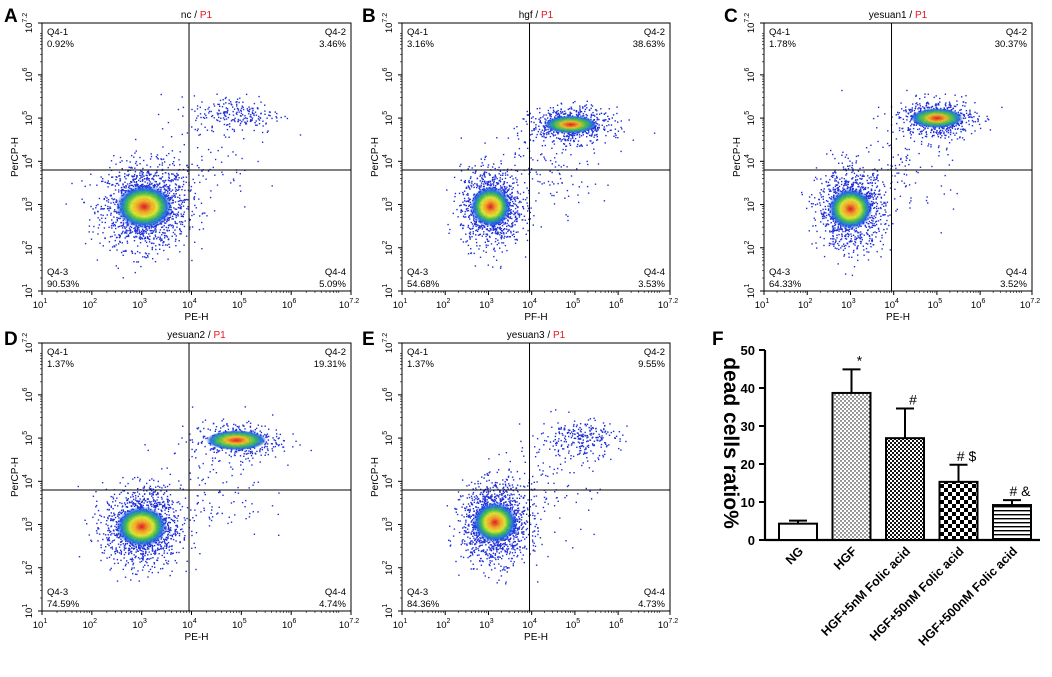  Describe the element at coordinates (11, 16) in the screenshot. I see `panel-letter: A` at that location.